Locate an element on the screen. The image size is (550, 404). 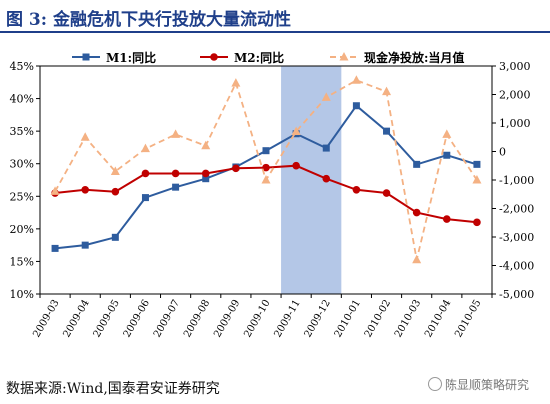
x-tick-label: 2009-07 is located at coordinates (167, 318).